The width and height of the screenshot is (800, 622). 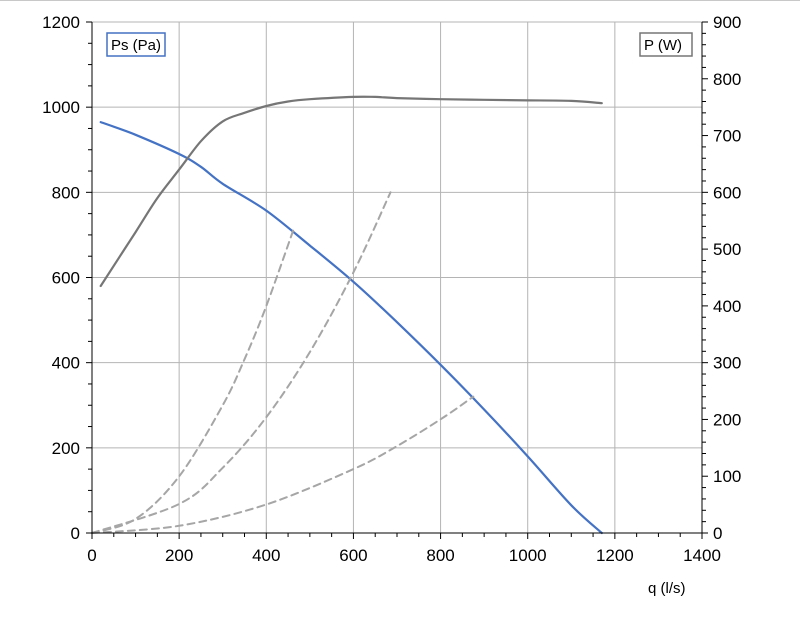 What do you see at coordinates (727, 136) in the screenshot?
I see `y-right-tick-label: 700` at bounding box center [727, 136].